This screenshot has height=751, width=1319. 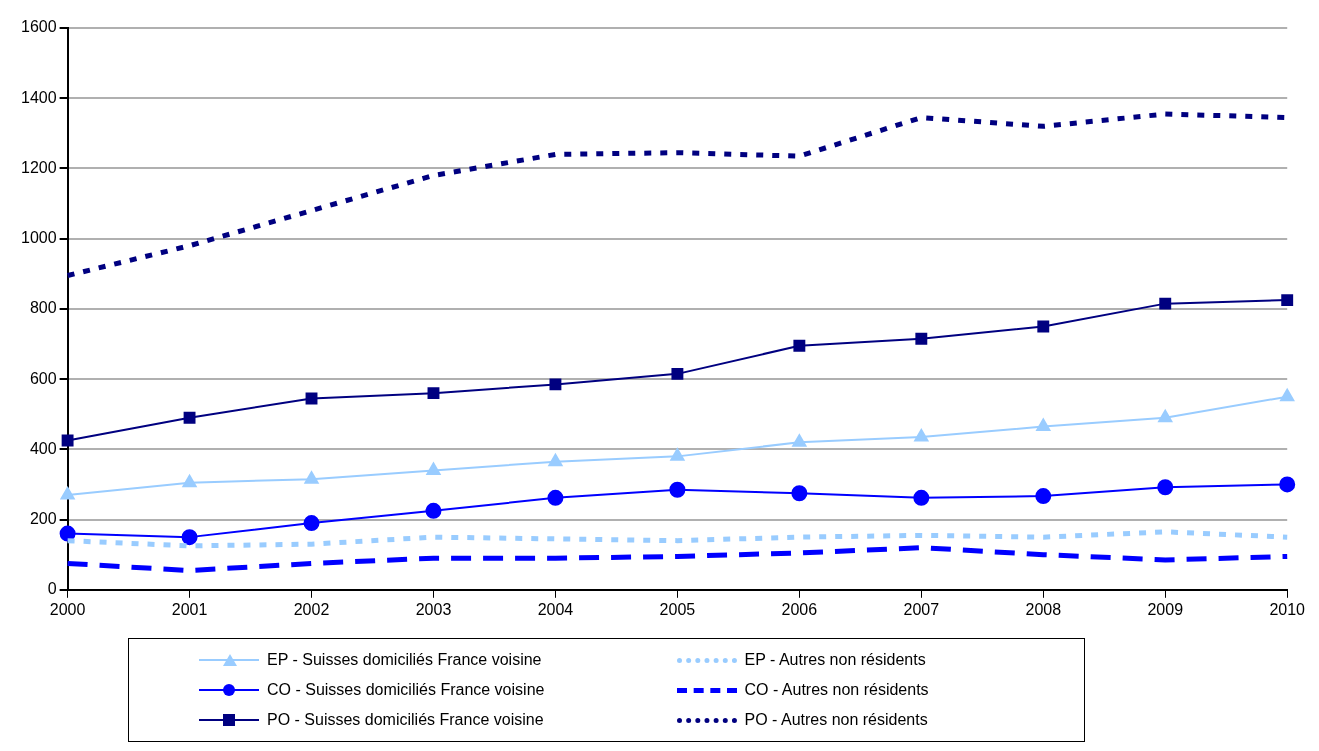 What do you see at coordinates (835, 660) in the screenshot?
I see `legend-label: EP - Autres non résidents` at bounding box center [835, 660].